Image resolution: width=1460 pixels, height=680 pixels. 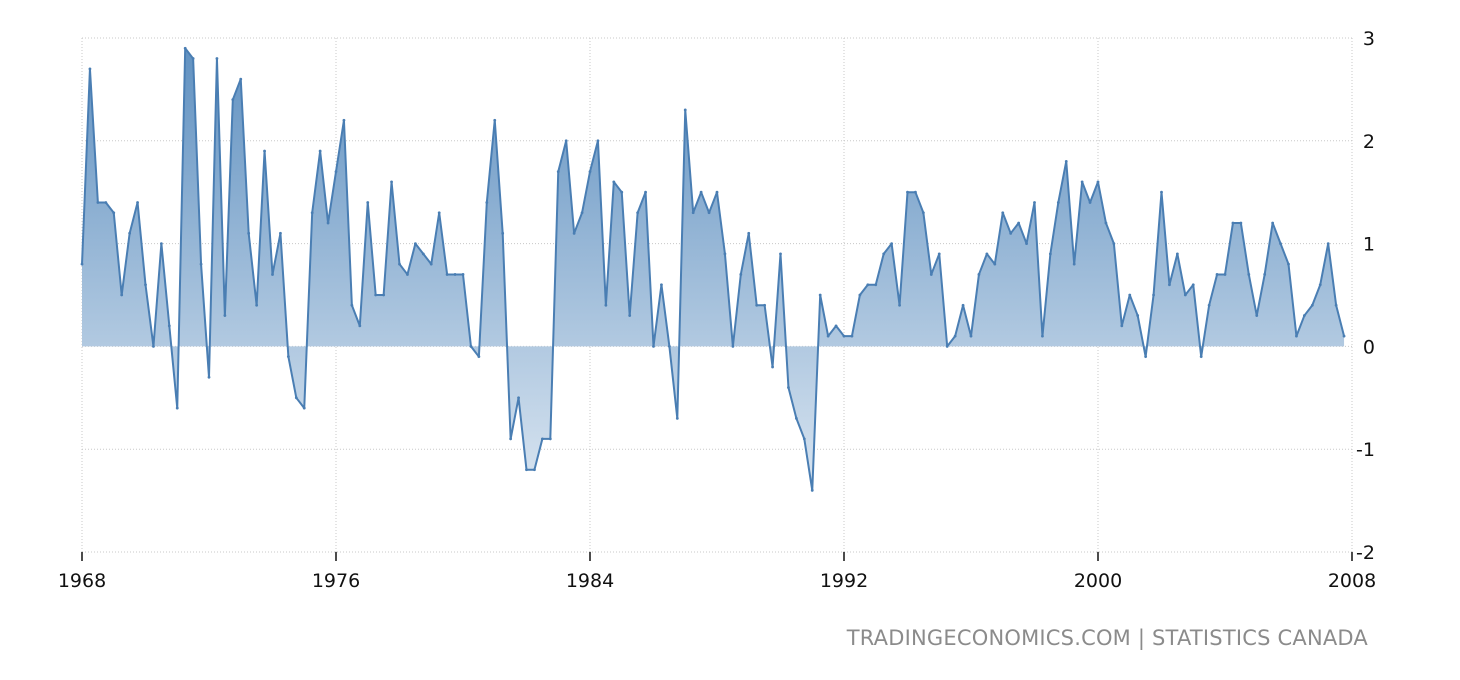 What do you see at coordinates (717, 572) in the screenshot?
I see `x-axis: 1968 1976 1984 1992 2000 2008` at bounding box center [717, 572].